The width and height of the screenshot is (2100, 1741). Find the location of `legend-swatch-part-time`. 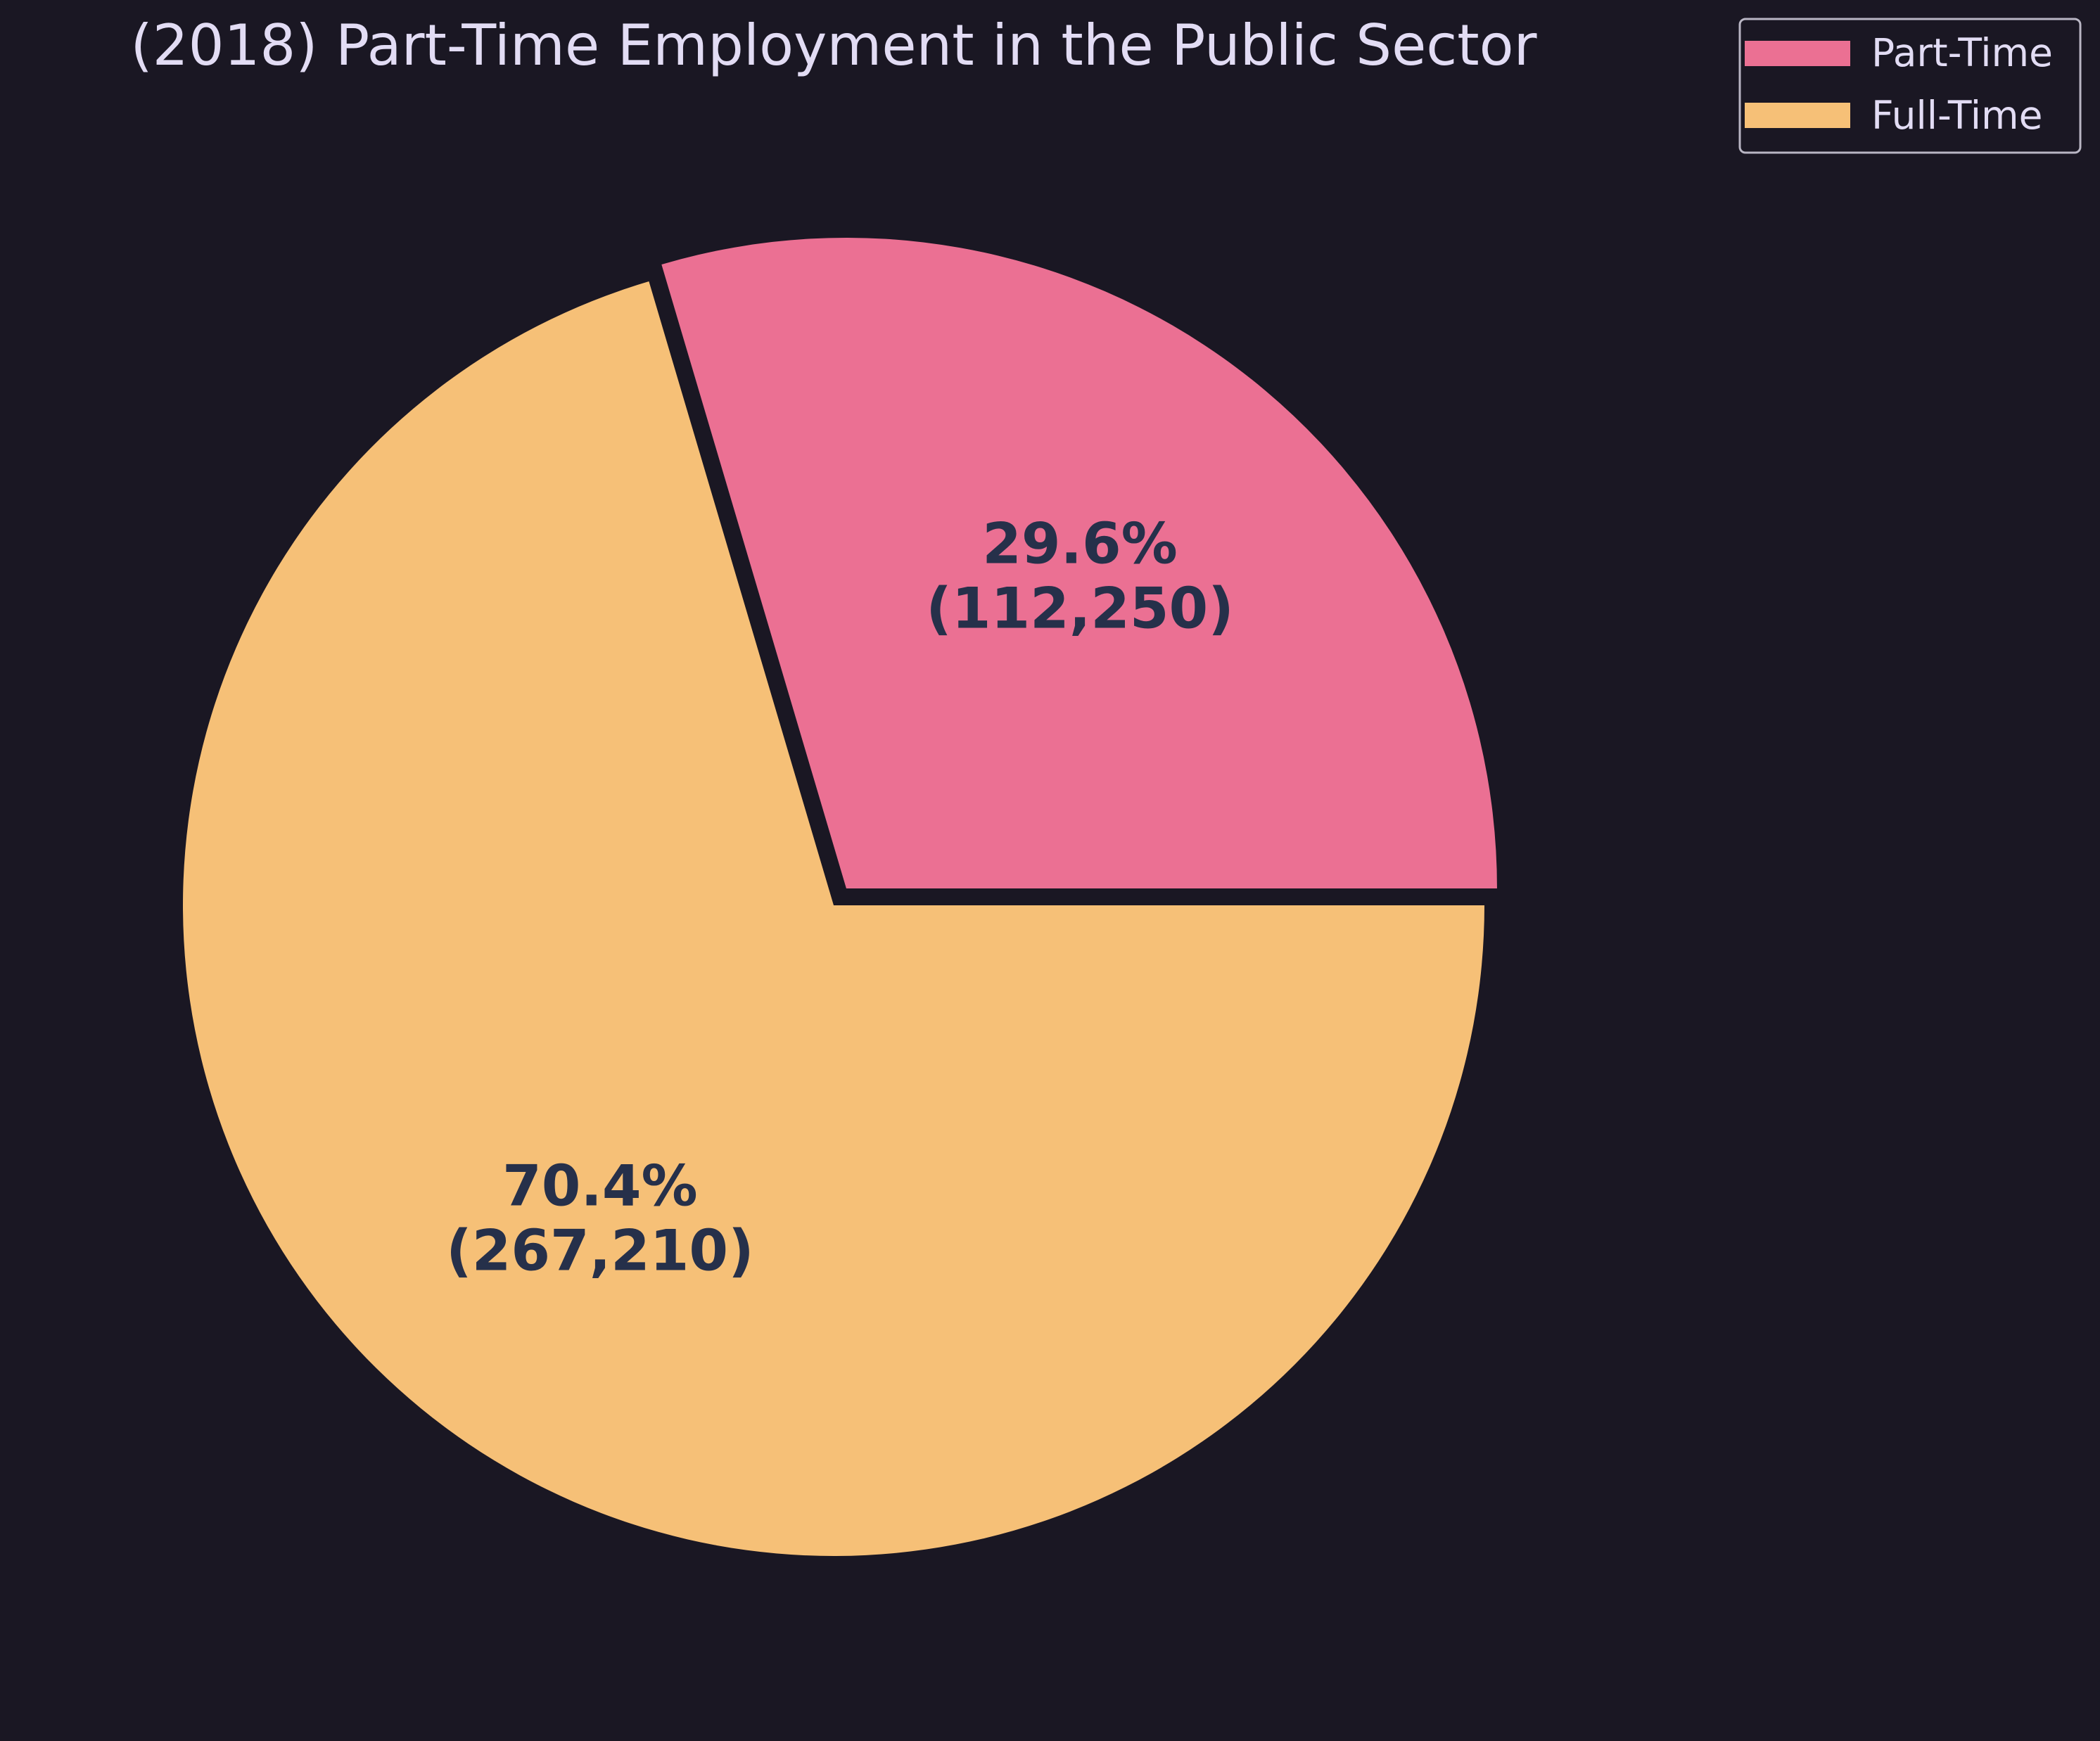

legend-swatch-part-time is located at coordinates (1798, 53).